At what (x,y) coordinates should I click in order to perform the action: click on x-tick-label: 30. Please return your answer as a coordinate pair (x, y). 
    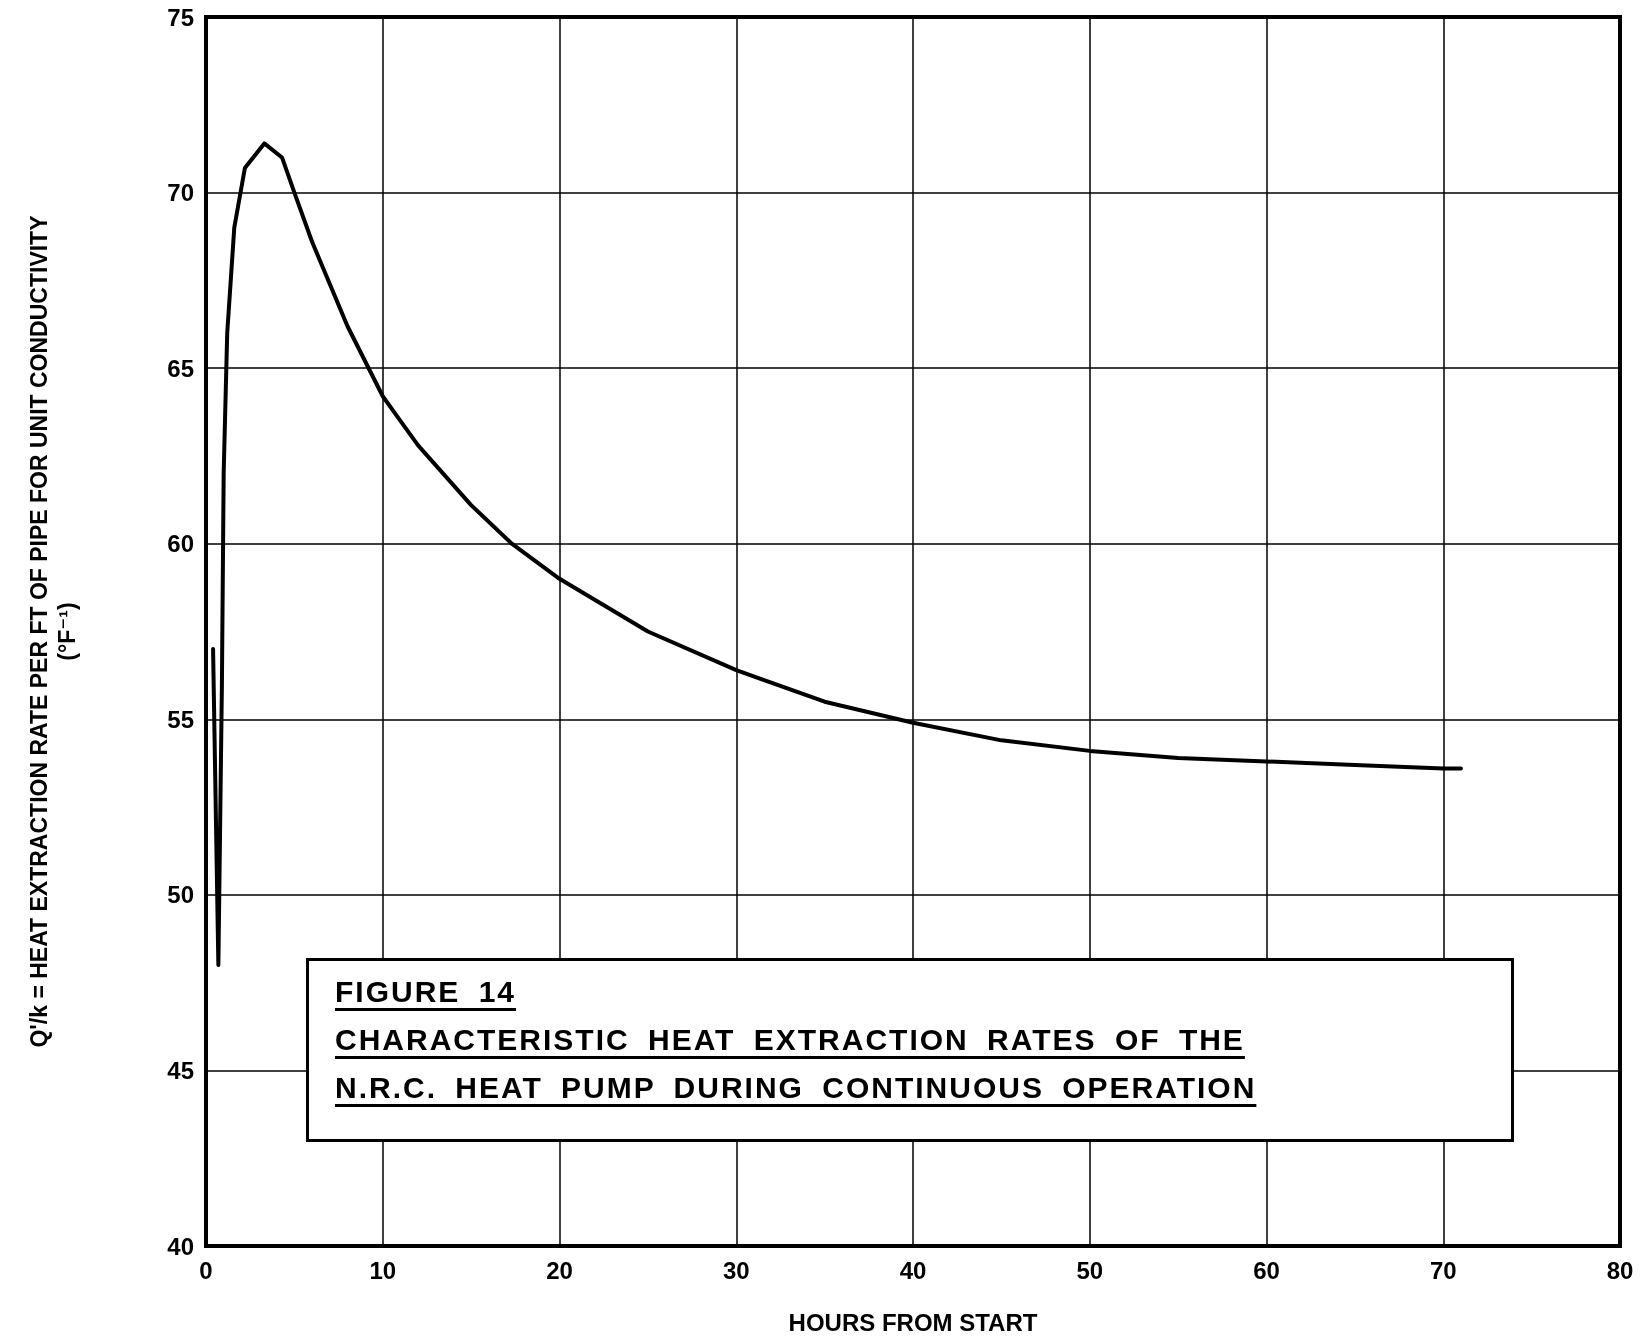
    Looking at the image, I should click on (736, 1270).